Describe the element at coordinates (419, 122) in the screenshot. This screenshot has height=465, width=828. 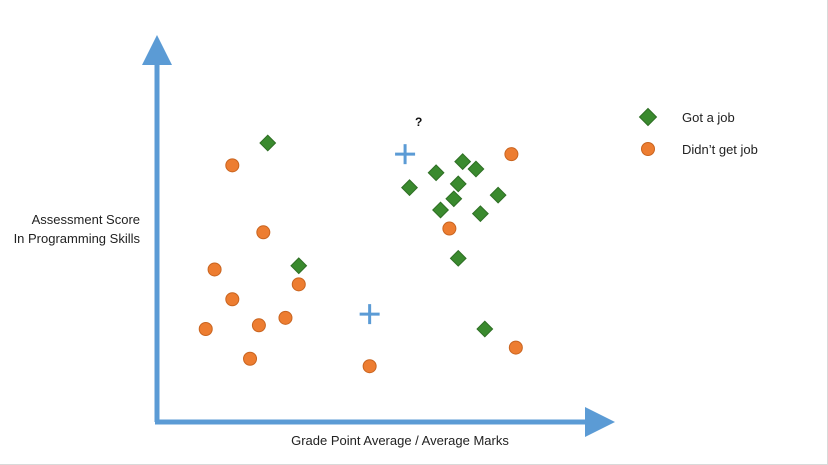
I see `unknown-point-question-mark: ?` at that location.